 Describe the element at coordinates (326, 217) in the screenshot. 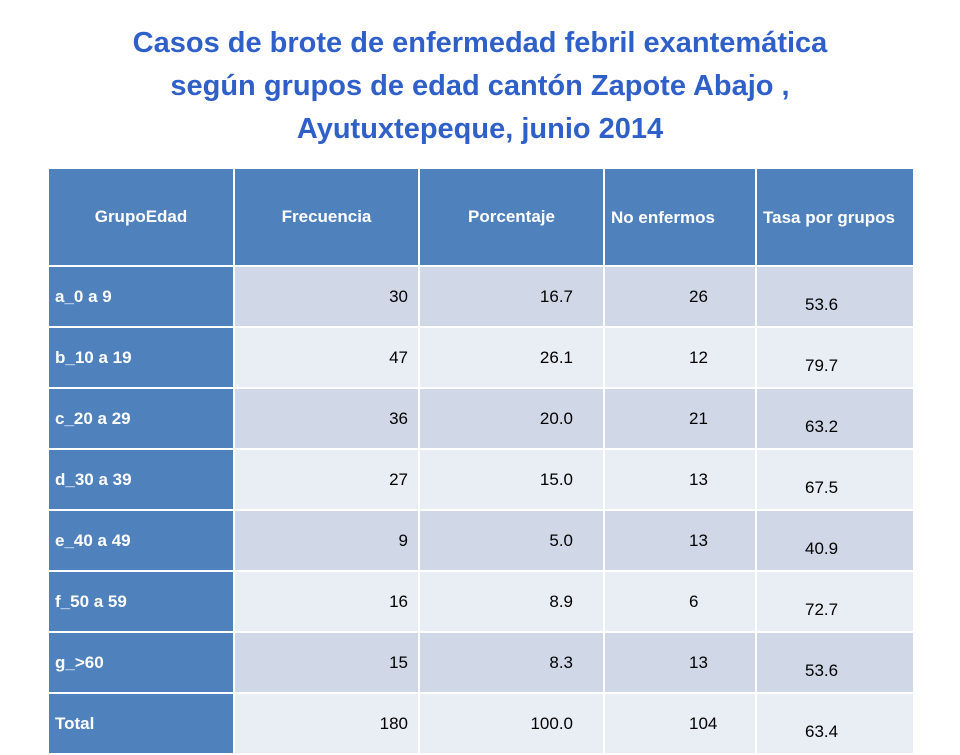

I see `col-header-frecuencia: Frecuencia` at that location.